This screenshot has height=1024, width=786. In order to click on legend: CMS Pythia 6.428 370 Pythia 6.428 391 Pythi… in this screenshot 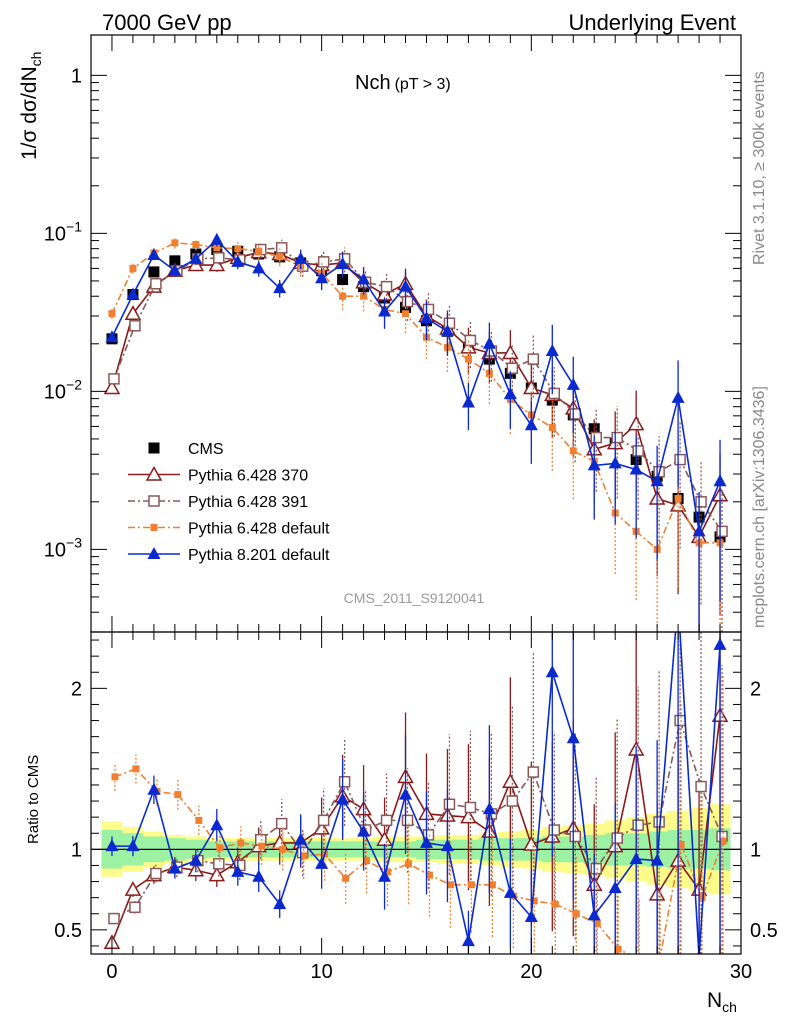, I will do `click(229, 502)`.